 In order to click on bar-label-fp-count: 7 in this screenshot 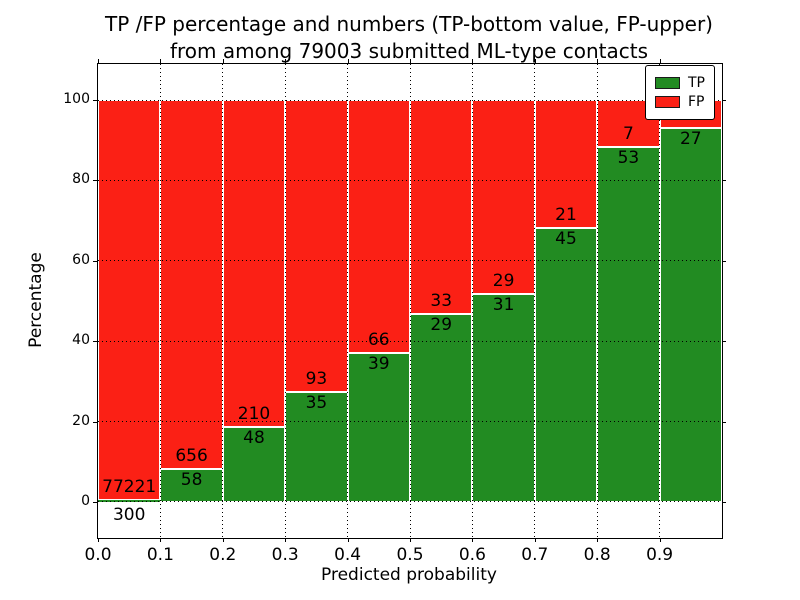, I will do `click(628, 134)`.